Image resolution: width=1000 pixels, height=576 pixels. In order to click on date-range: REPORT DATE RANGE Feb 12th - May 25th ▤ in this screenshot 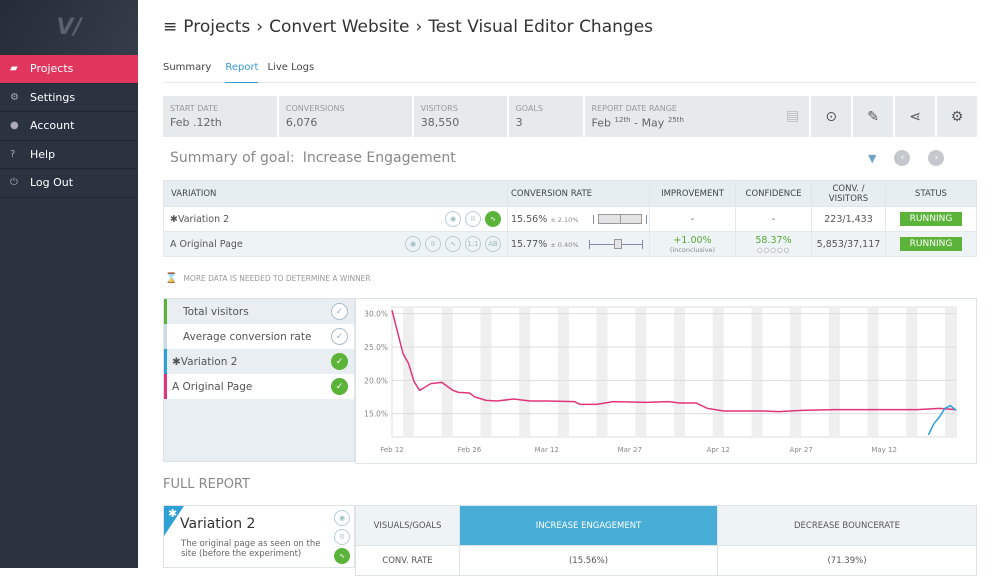, I will do `click(697, 116)`.